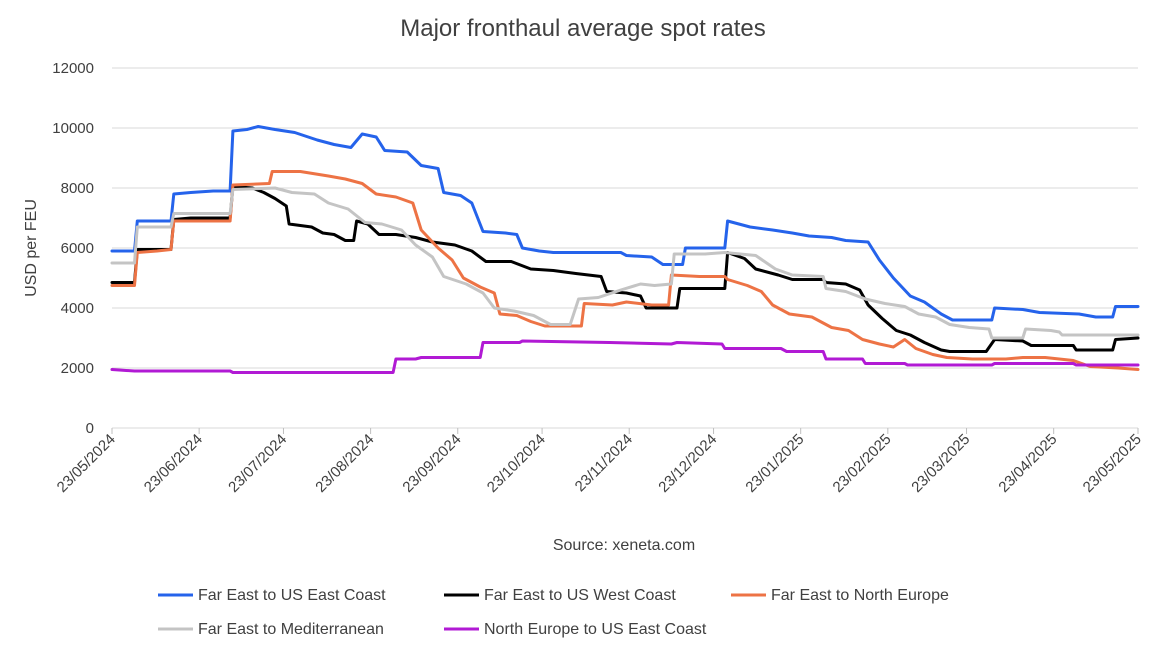  I want to click on legend-item: Far East to Mediterranean, so click(271, 629).